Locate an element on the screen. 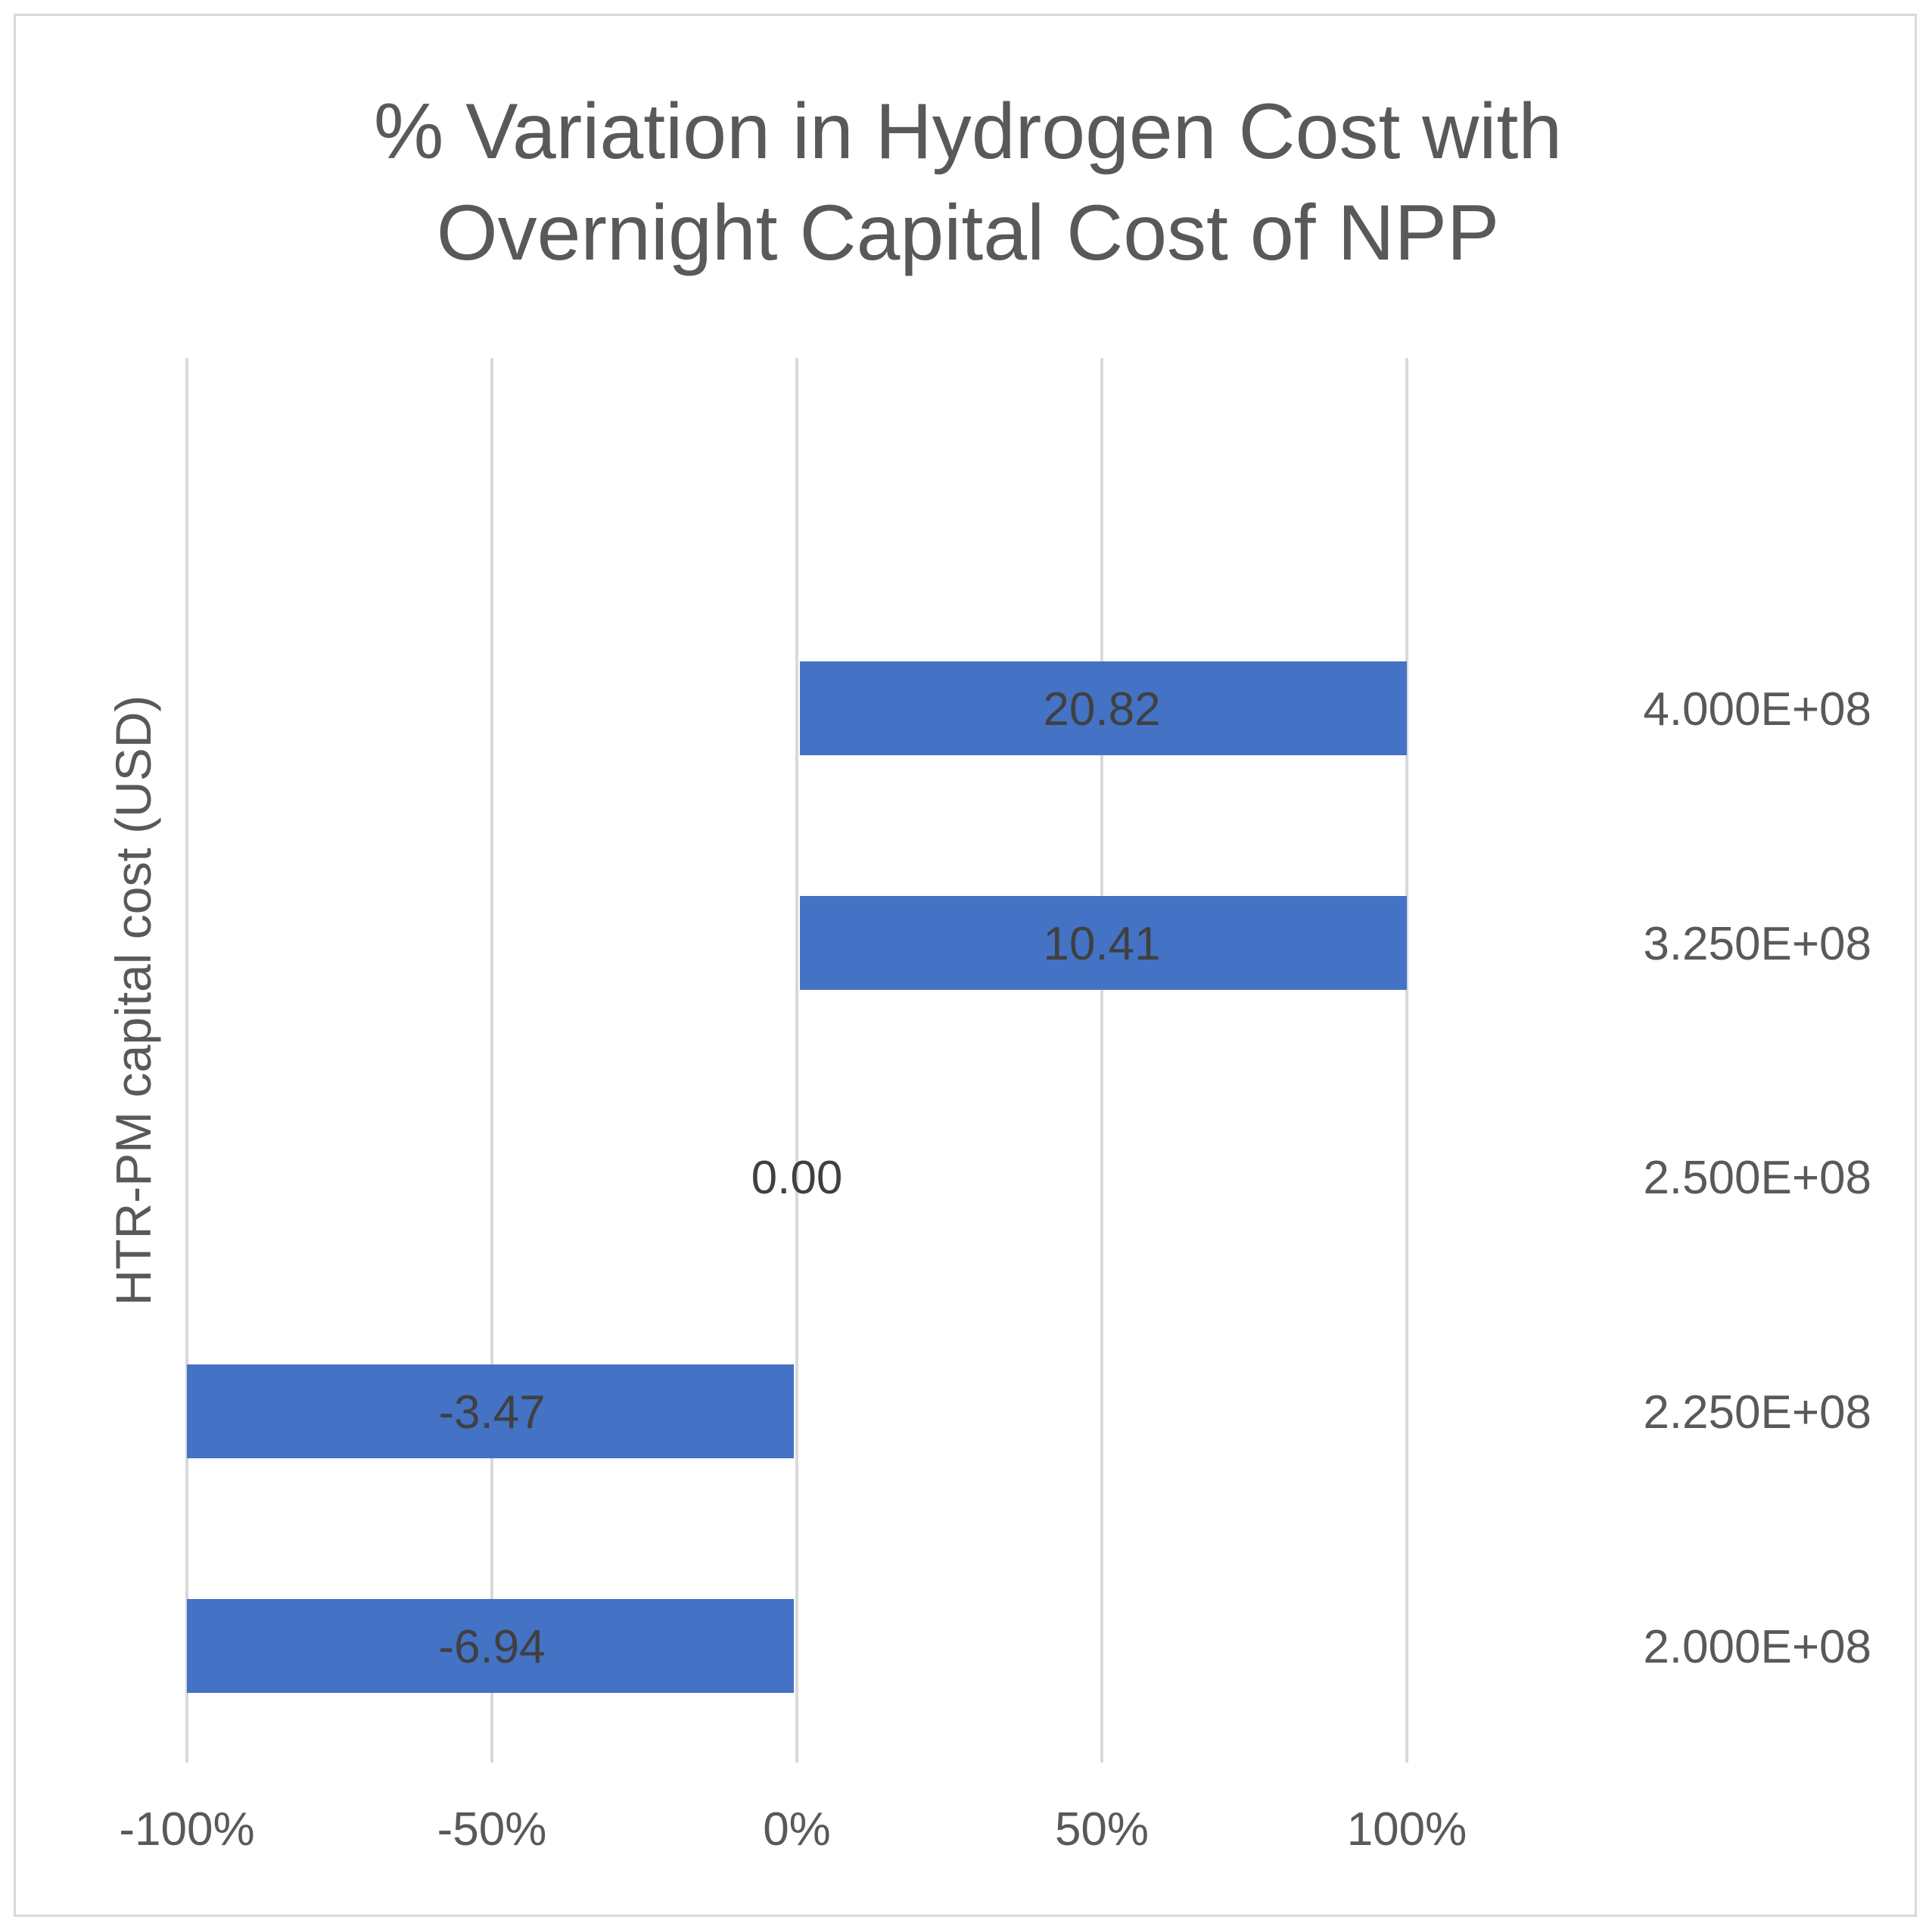 Image resolution: width=1932 pixels, height=1932 pixels. bar-data-label: 10.41 is located at coordinates (1101, 944).